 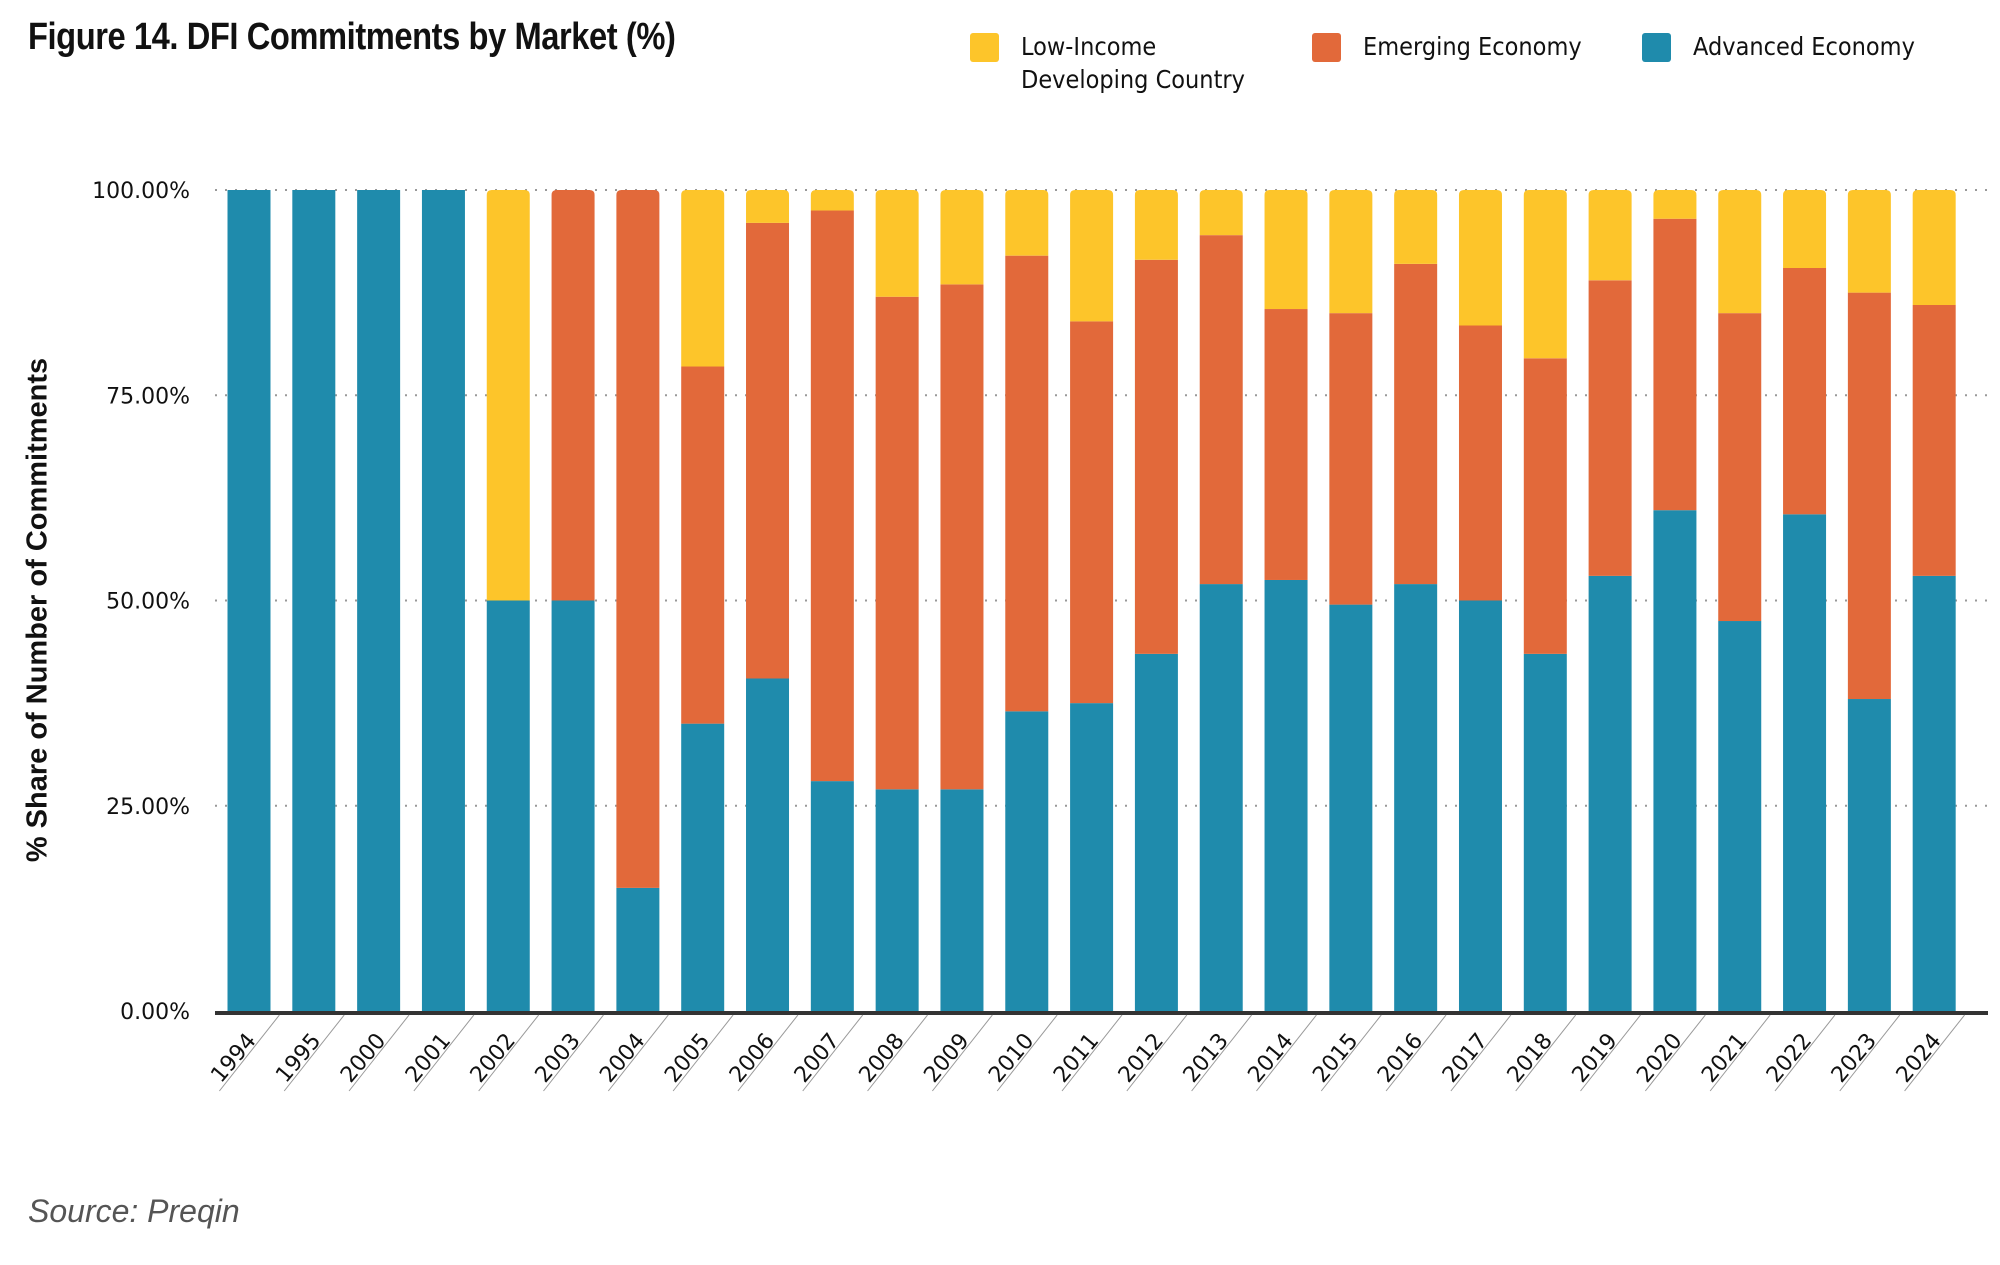 I want to click on bar-group-2012, so click(x=1156, y=600).